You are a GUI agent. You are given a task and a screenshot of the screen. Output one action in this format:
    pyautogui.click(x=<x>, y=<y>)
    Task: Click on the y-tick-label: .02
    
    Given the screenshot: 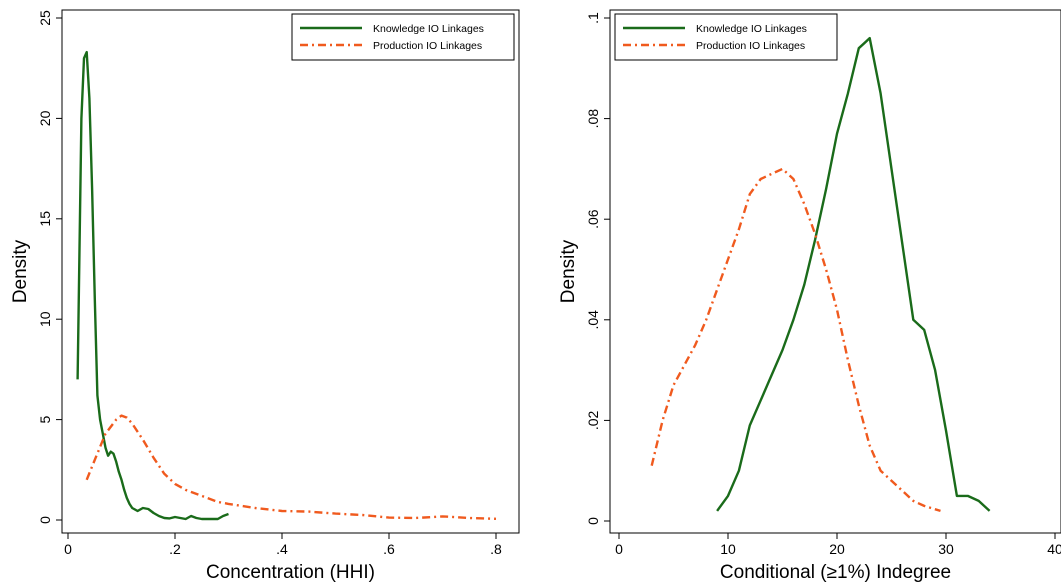 What is the action you would take?
    pyautogui.click(x=593, y=420)
    